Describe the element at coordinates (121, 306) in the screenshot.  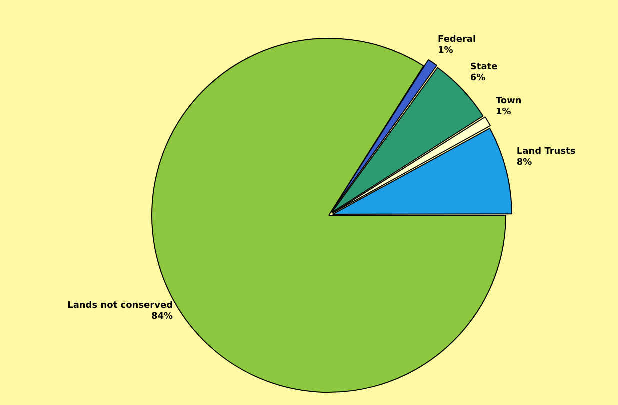
I see `slice-label: Lands not conserved` at that location.